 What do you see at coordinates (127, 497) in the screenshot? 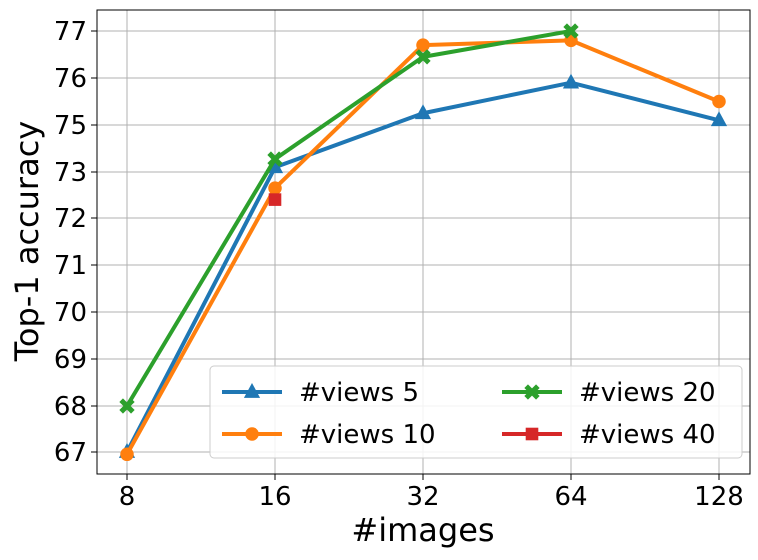
I see `x-tick-label: 8` at bounding box center [127, 497].